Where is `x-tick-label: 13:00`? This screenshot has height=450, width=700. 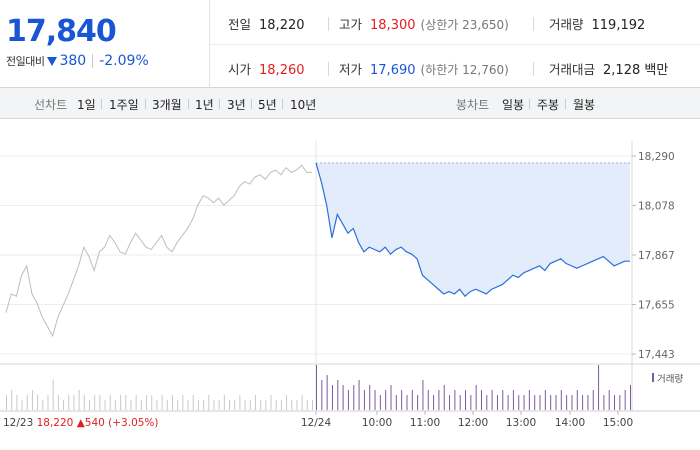
x-tick-label: 13:00 is located at coordinates (521, 423).